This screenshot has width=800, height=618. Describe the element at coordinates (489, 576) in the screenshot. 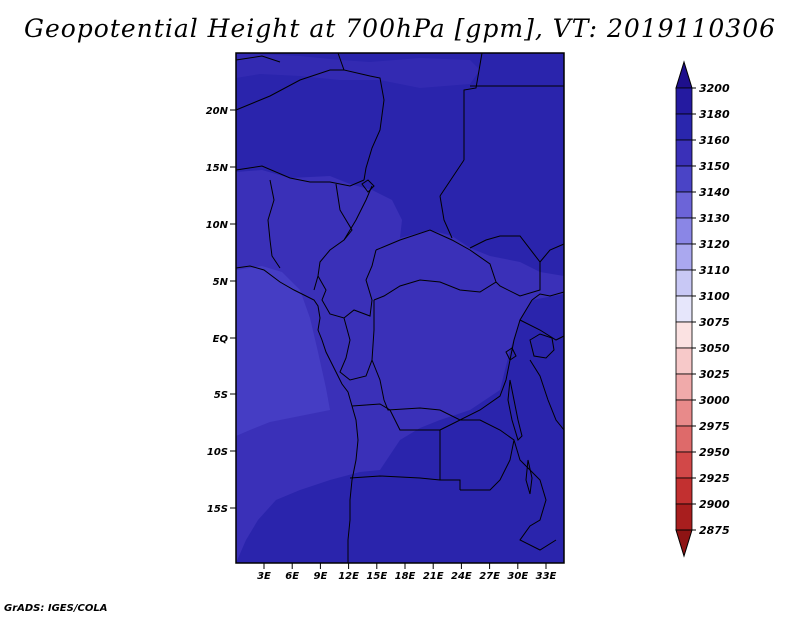

I see `lon-tick-label: 27E` at that location.